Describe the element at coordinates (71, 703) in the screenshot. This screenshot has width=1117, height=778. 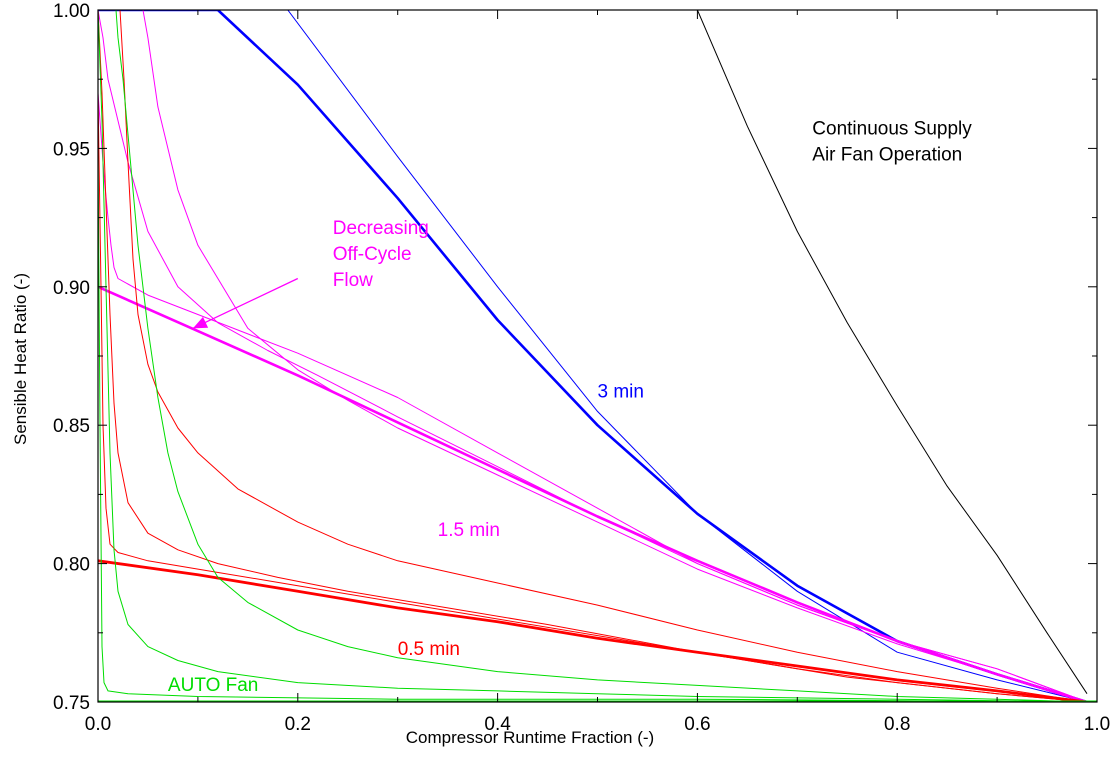
I see `y-tick-label: 0.75` at that location.